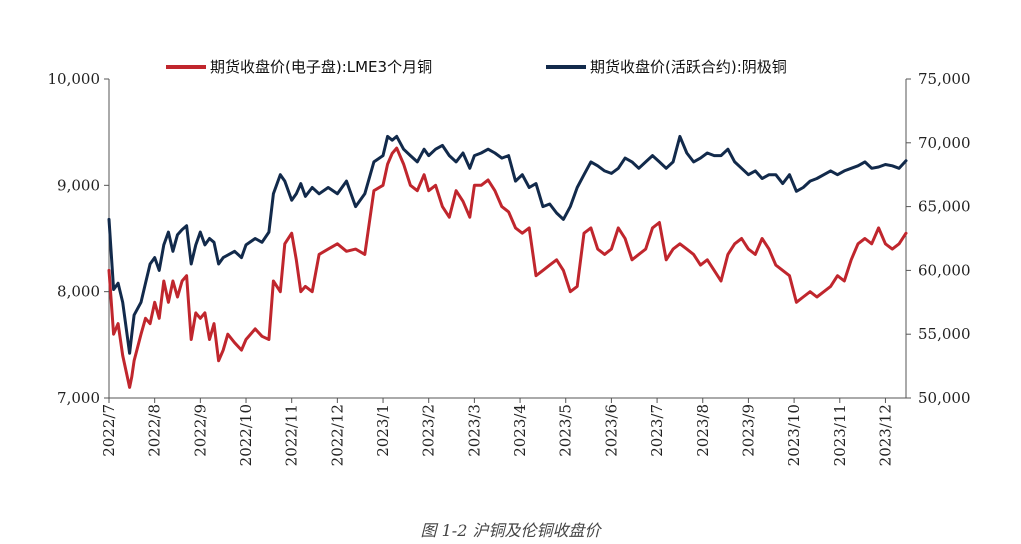  I want to click on x-tick-label: 2023/11, so click(840, 435).